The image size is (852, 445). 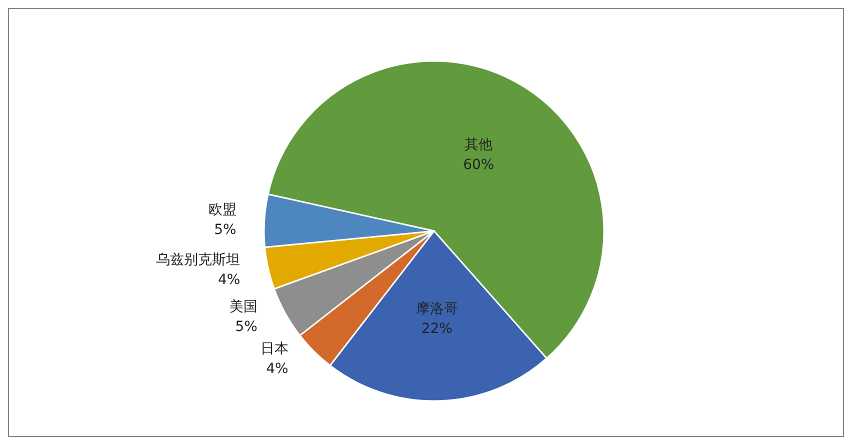 I want to click on slice-label: 乌兹别克斯坦, so click(x=198, y=260).